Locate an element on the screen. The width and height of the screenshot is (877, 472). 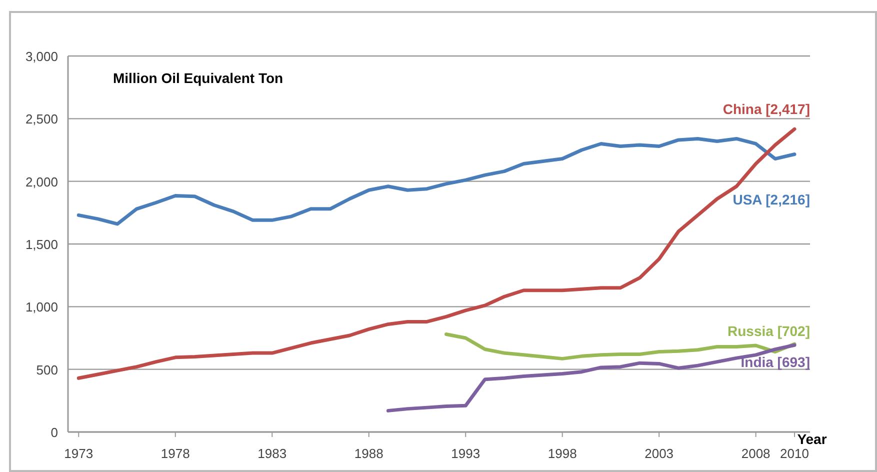
text: USA [2,216] is located at coordinates (771, 199).